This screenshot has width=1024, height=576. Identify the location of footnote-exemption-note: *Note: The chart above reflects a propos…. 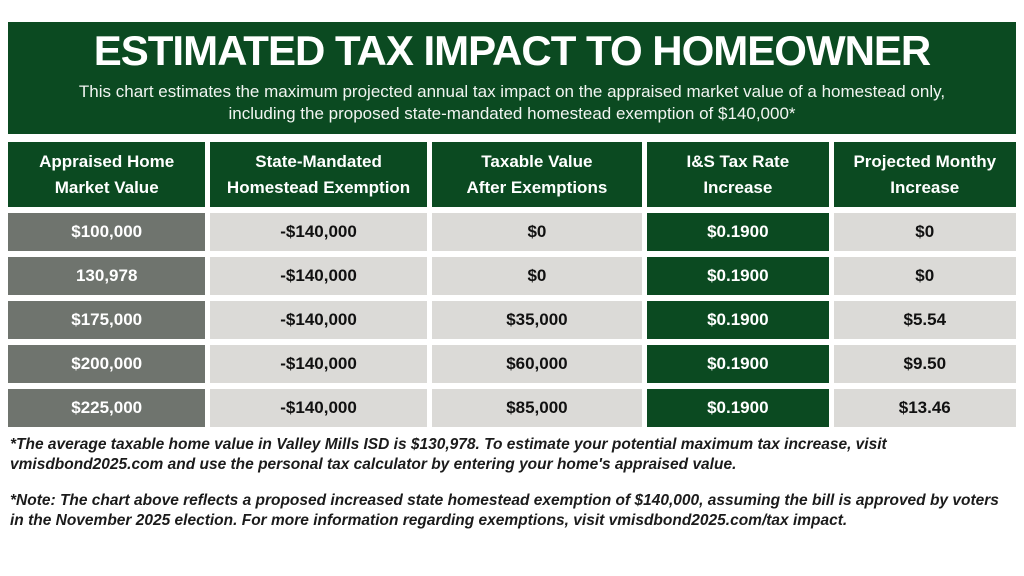
(504, 510).